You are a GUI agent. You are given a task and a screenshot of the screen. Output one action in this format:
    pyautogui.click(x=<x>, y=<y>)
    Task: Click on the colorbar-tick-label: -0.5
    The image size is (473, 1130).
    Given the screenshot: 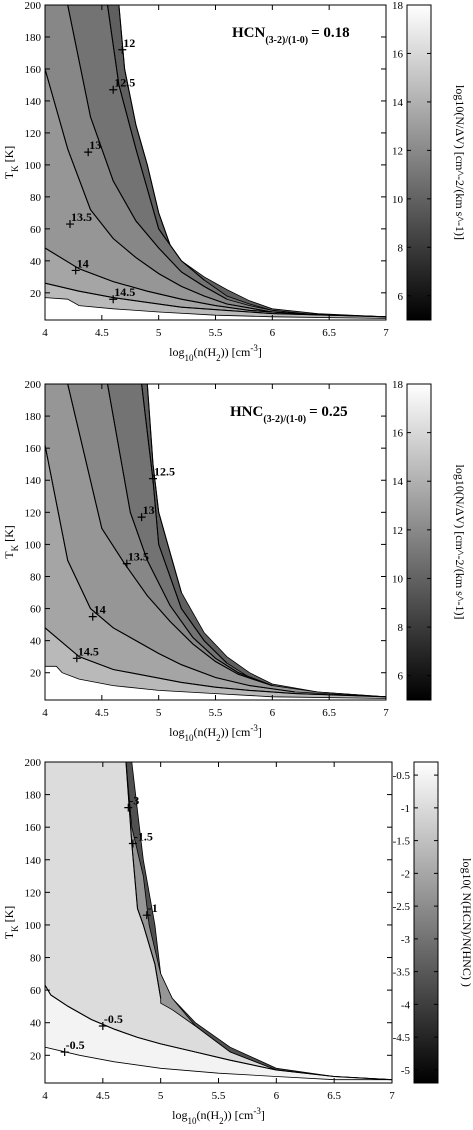 What is the action you would take?
    pyautogui.click(x=402, y=776)
    